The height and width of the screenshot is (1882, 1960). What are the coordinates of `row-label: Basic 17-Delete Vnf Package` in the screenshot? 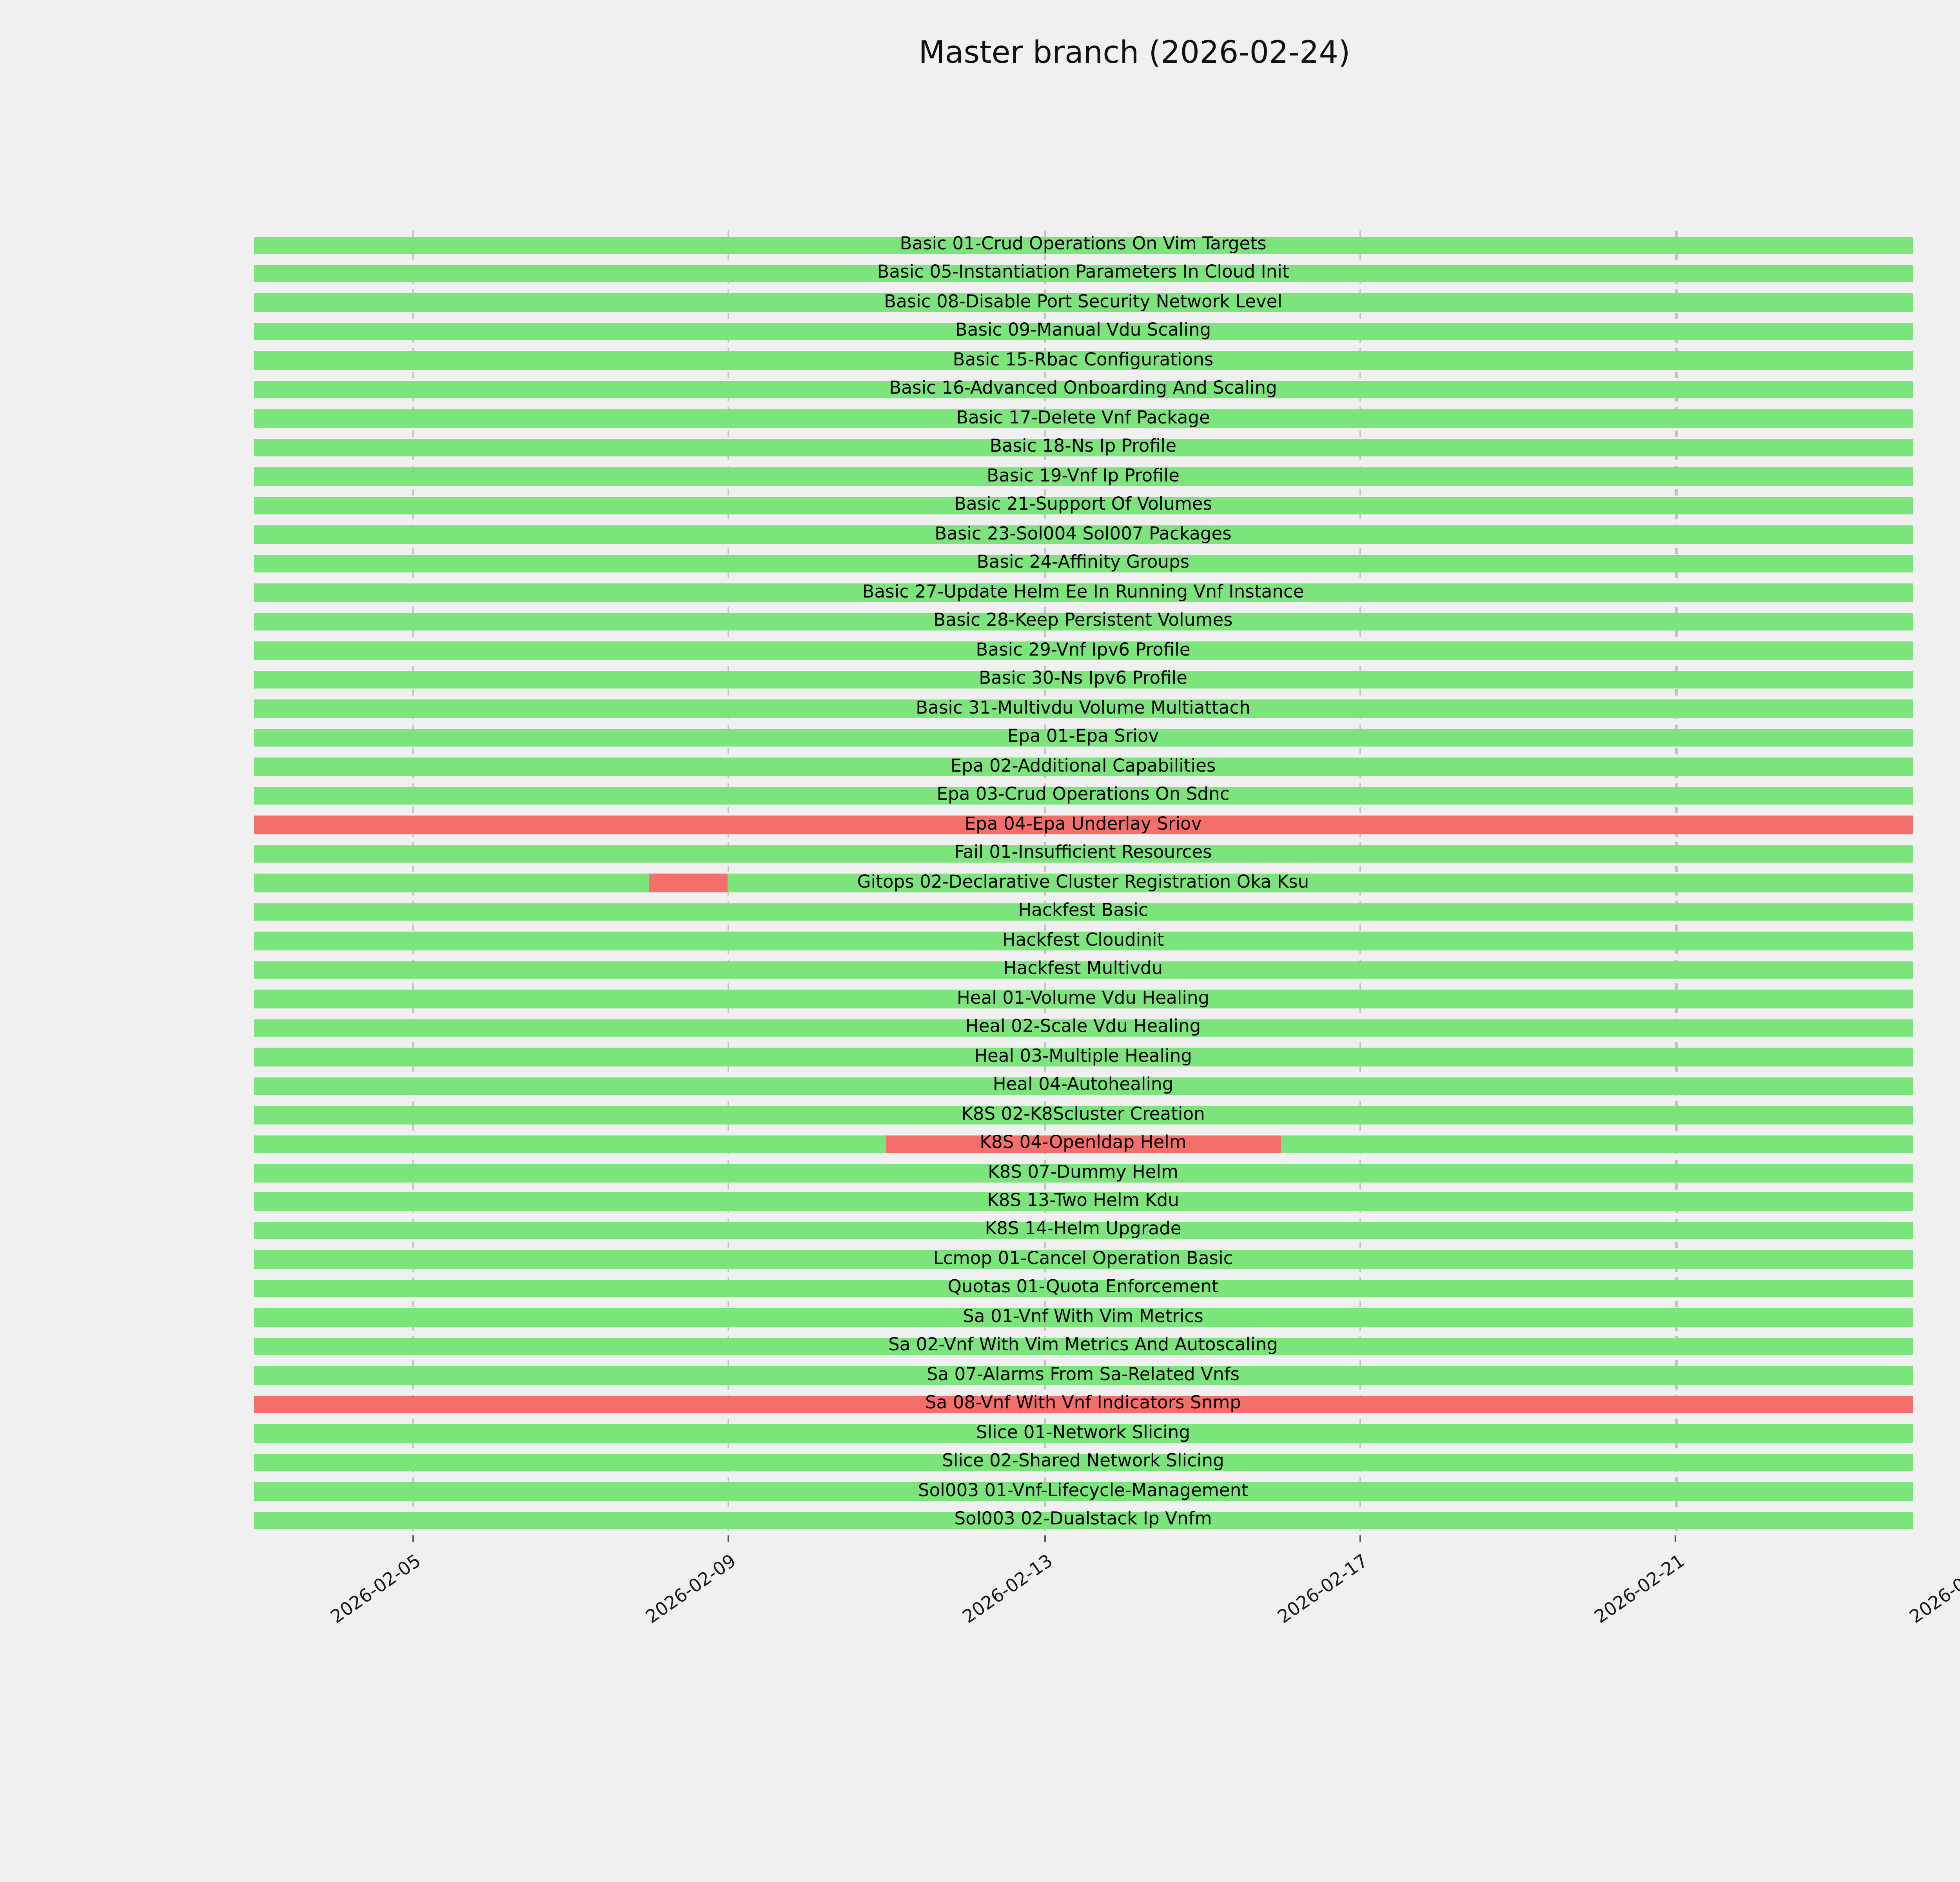 It's located at (1083, 417).